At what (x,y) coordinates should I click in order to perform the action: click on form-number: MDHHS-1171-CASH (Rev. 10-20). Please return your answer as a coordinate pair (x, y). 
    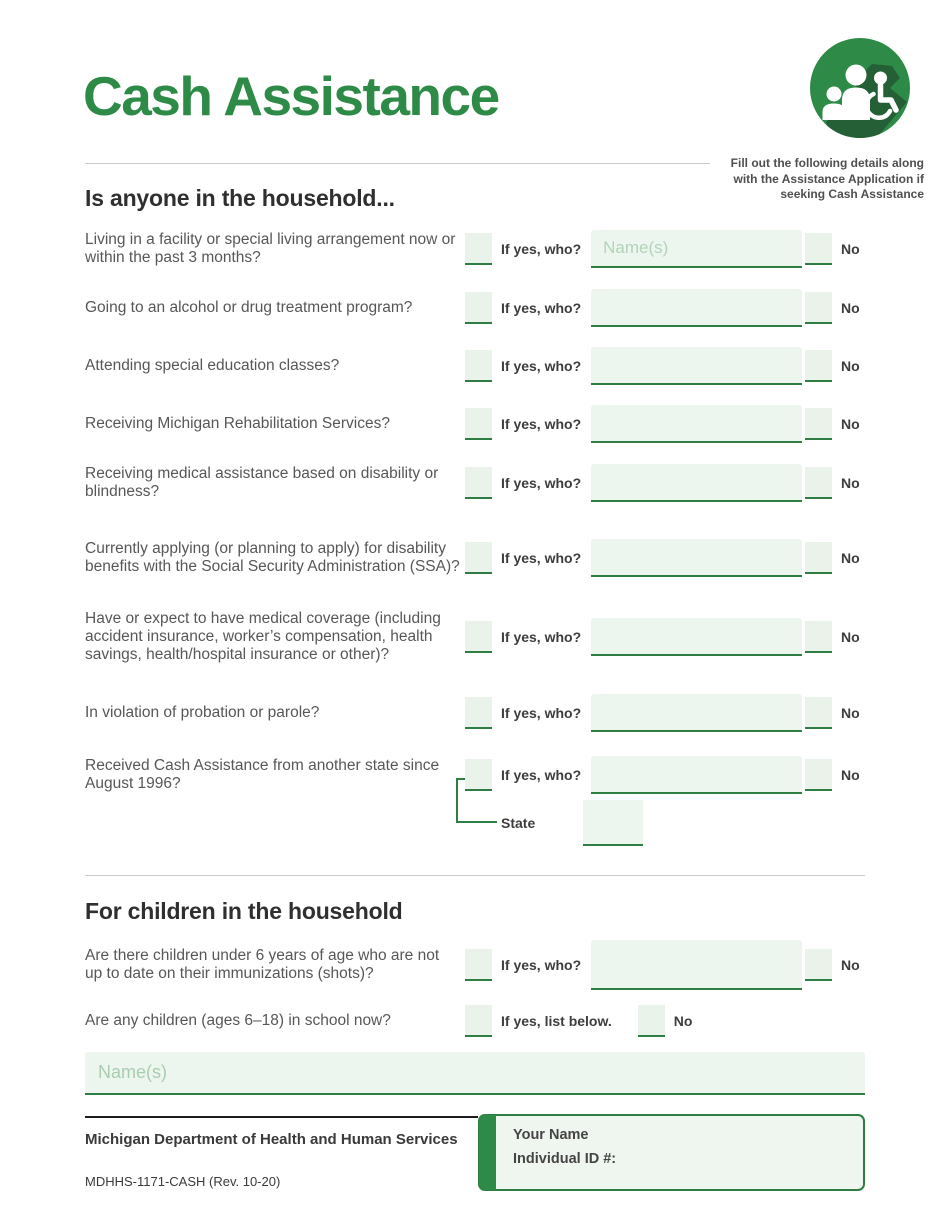
    Looking at the image, I should click on (183, 1181).